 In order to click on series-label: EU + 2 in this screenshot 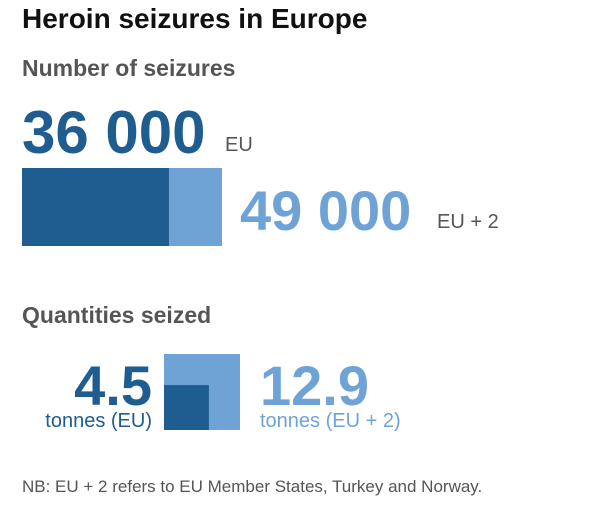, I will do `click(468, 222)`.